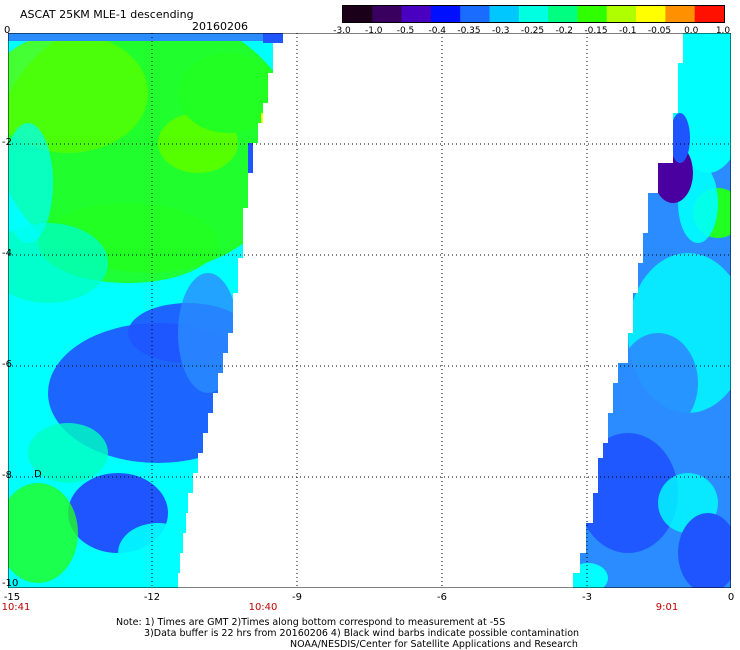 This screenshot has height=650, width=740. Describe the element at coordinates (469, 31) in the screenshot. I see `colorbar-label: -0.35` at that location.